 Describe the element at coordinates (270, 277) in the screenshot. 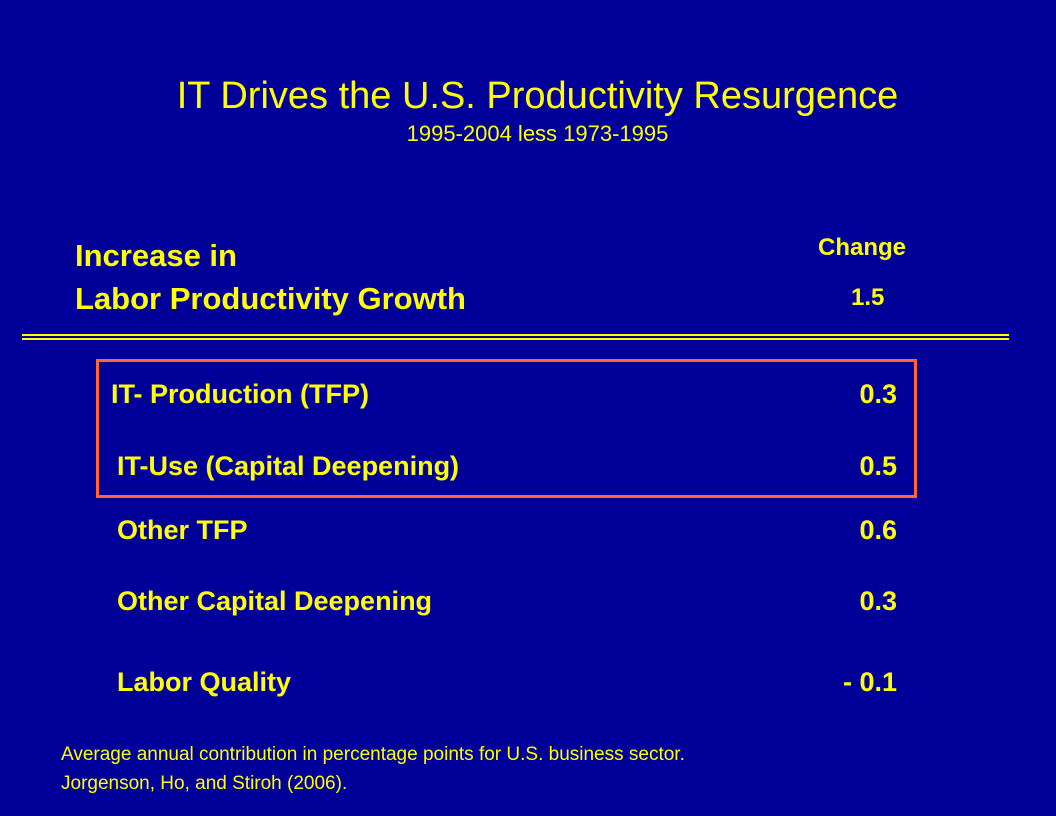

I see `table-heading: Increase in Labor Productivity Growth` at that location.